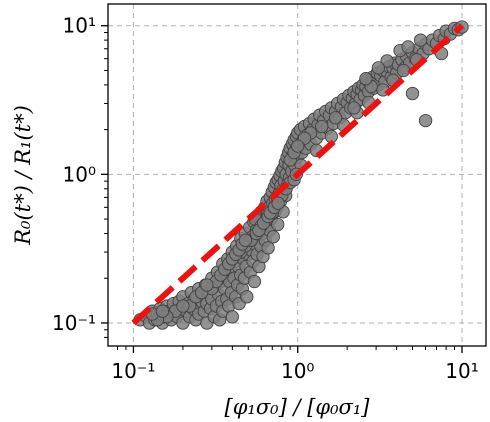 Image resolution: width=490 pixels, height=422 pixels. What do you see at coordinates (461, 371) in the screenshot?
I see `x-tick-label: 10¹` at bounding box center [461, 371].